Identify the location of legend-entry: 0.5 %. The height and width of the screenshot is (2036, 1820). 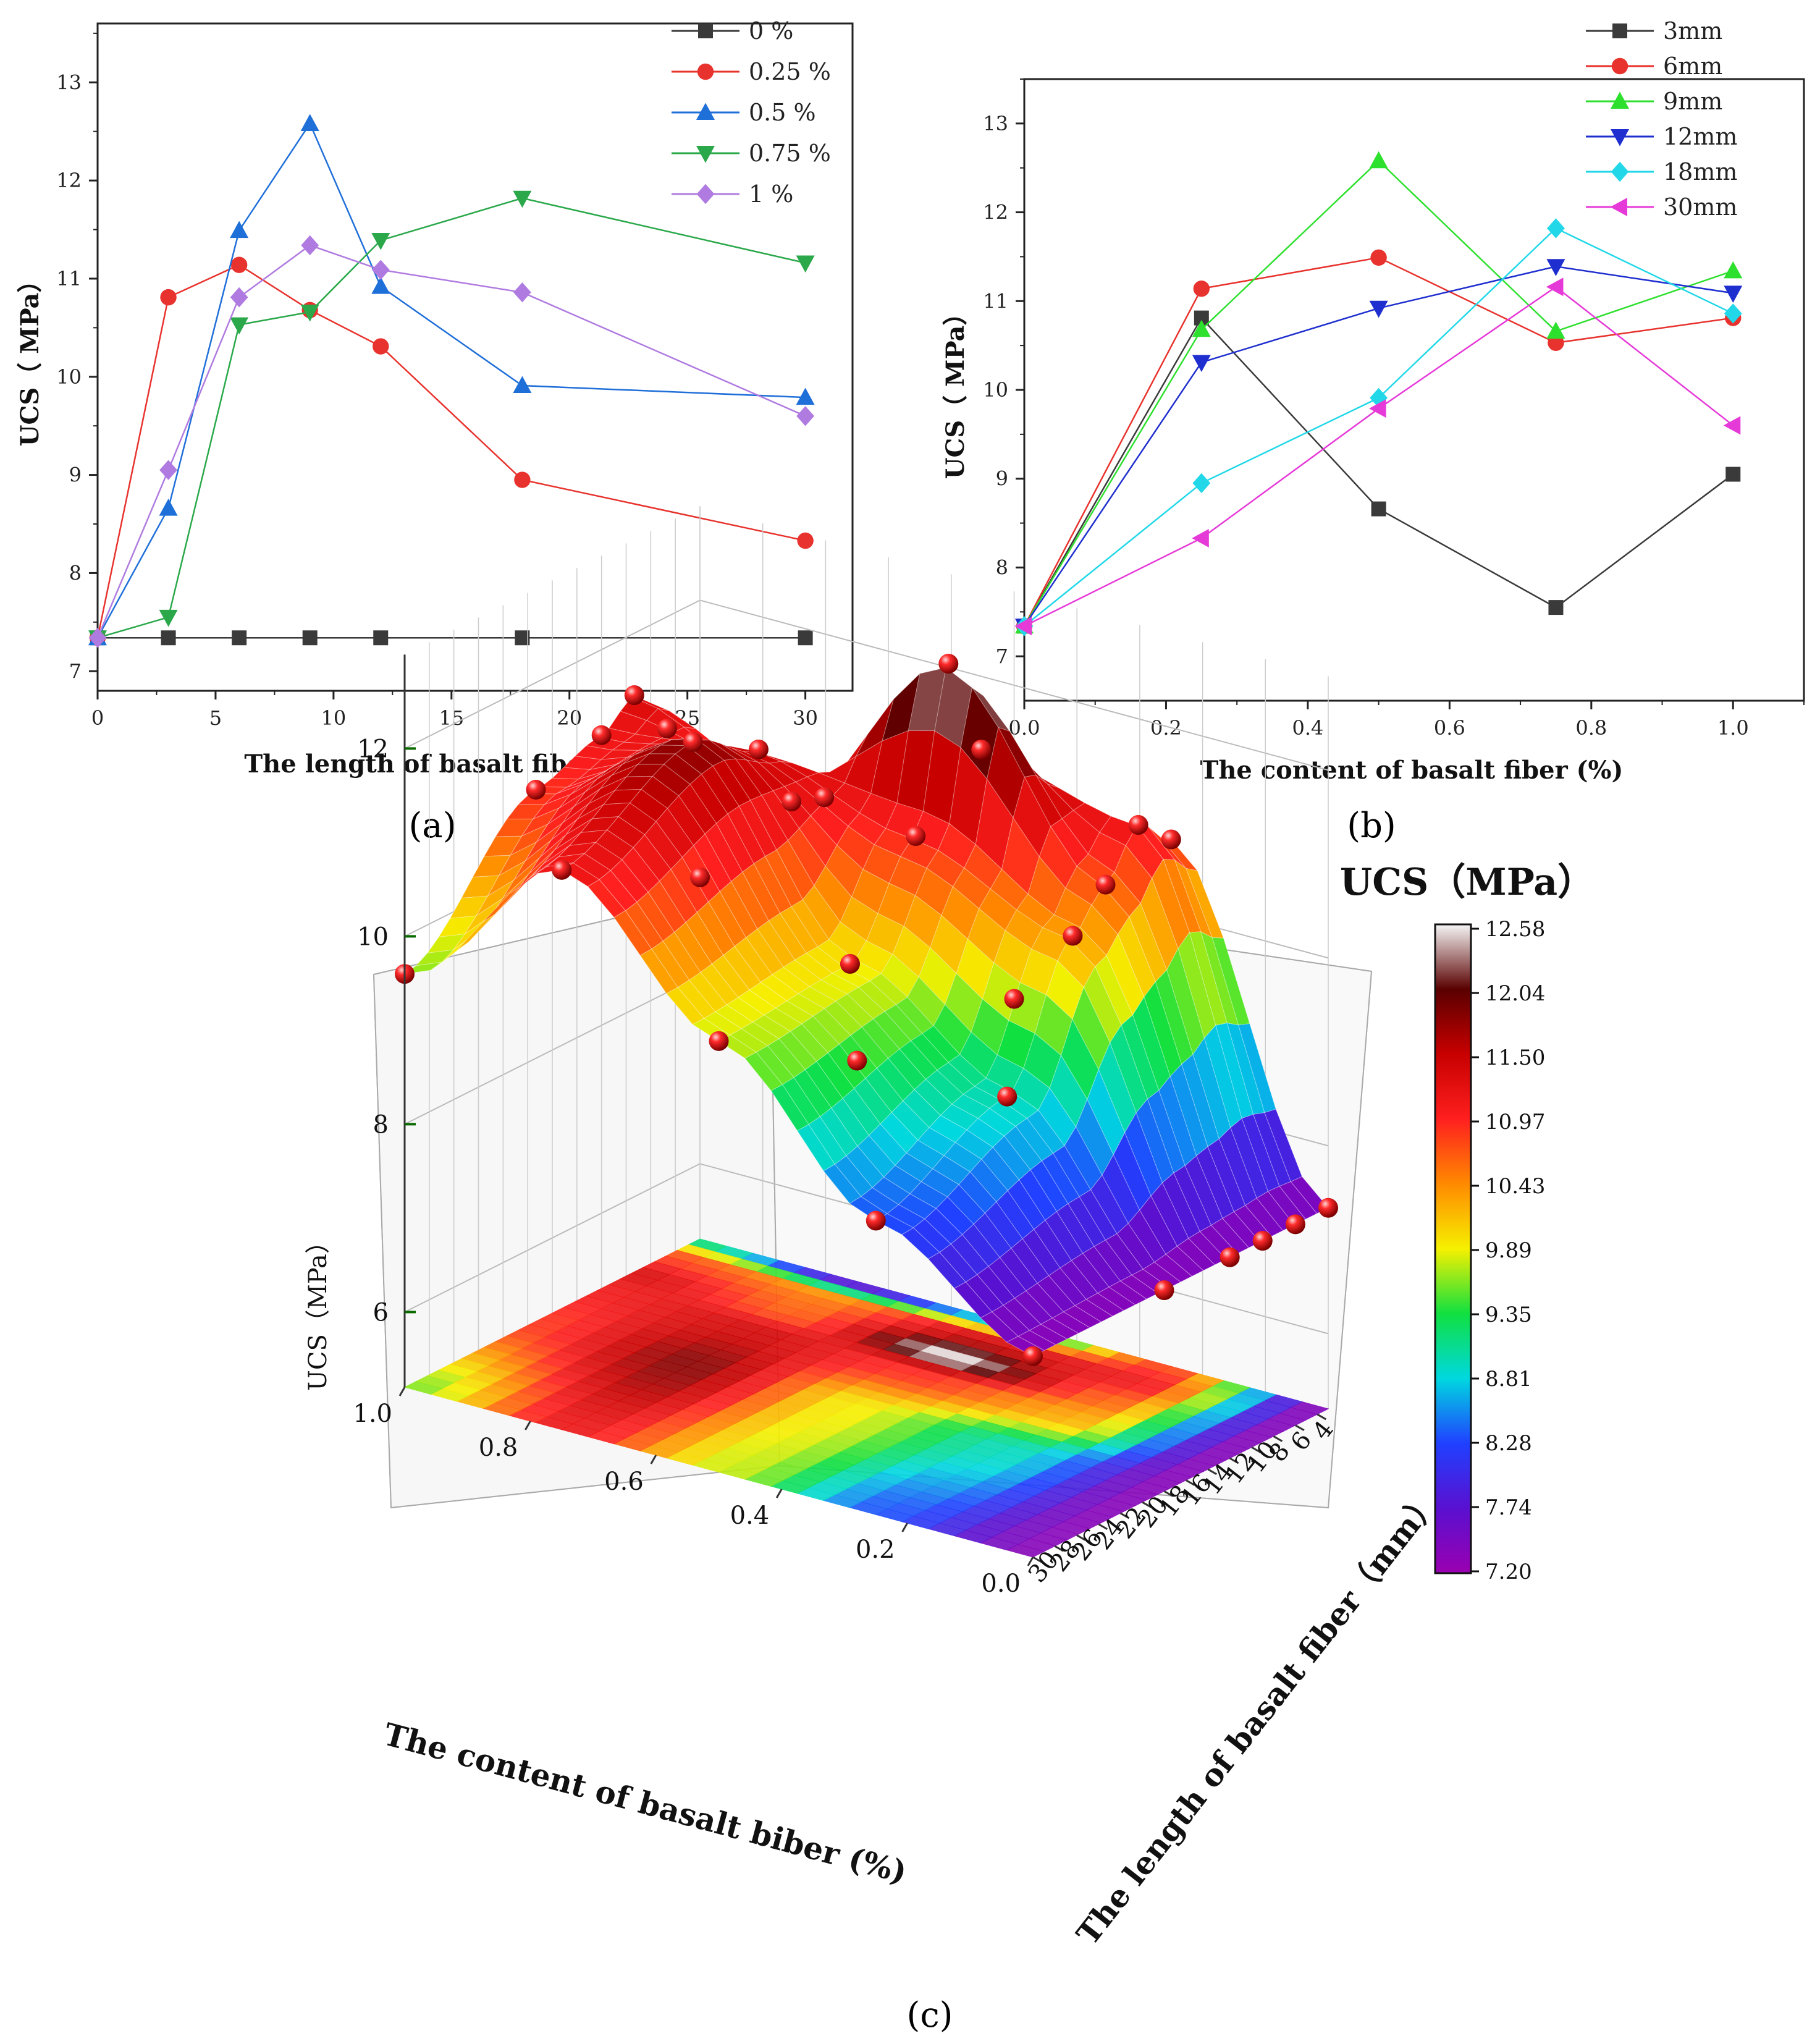
(782, 112).